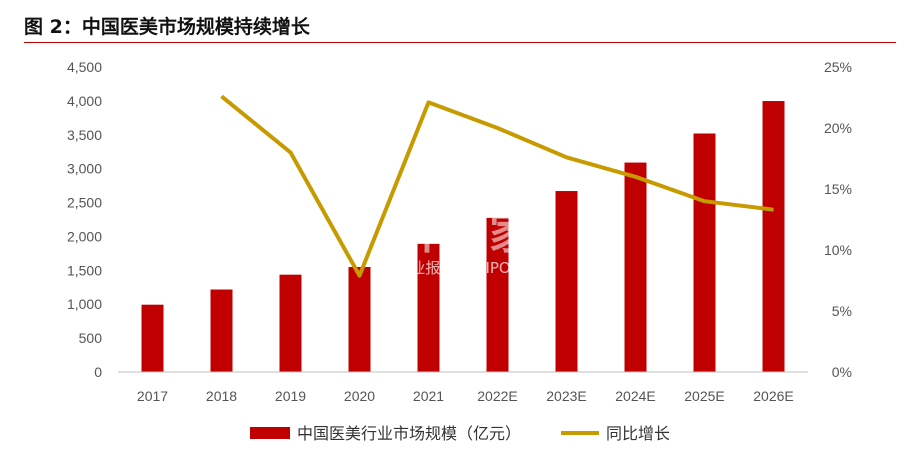 Image resolution: width=923 pixels, height=475 pixels. What do you see at coordinates (466, 233) in the screenshot?
I see `watermark-main: 并购家` at bounding box center [466, 233].